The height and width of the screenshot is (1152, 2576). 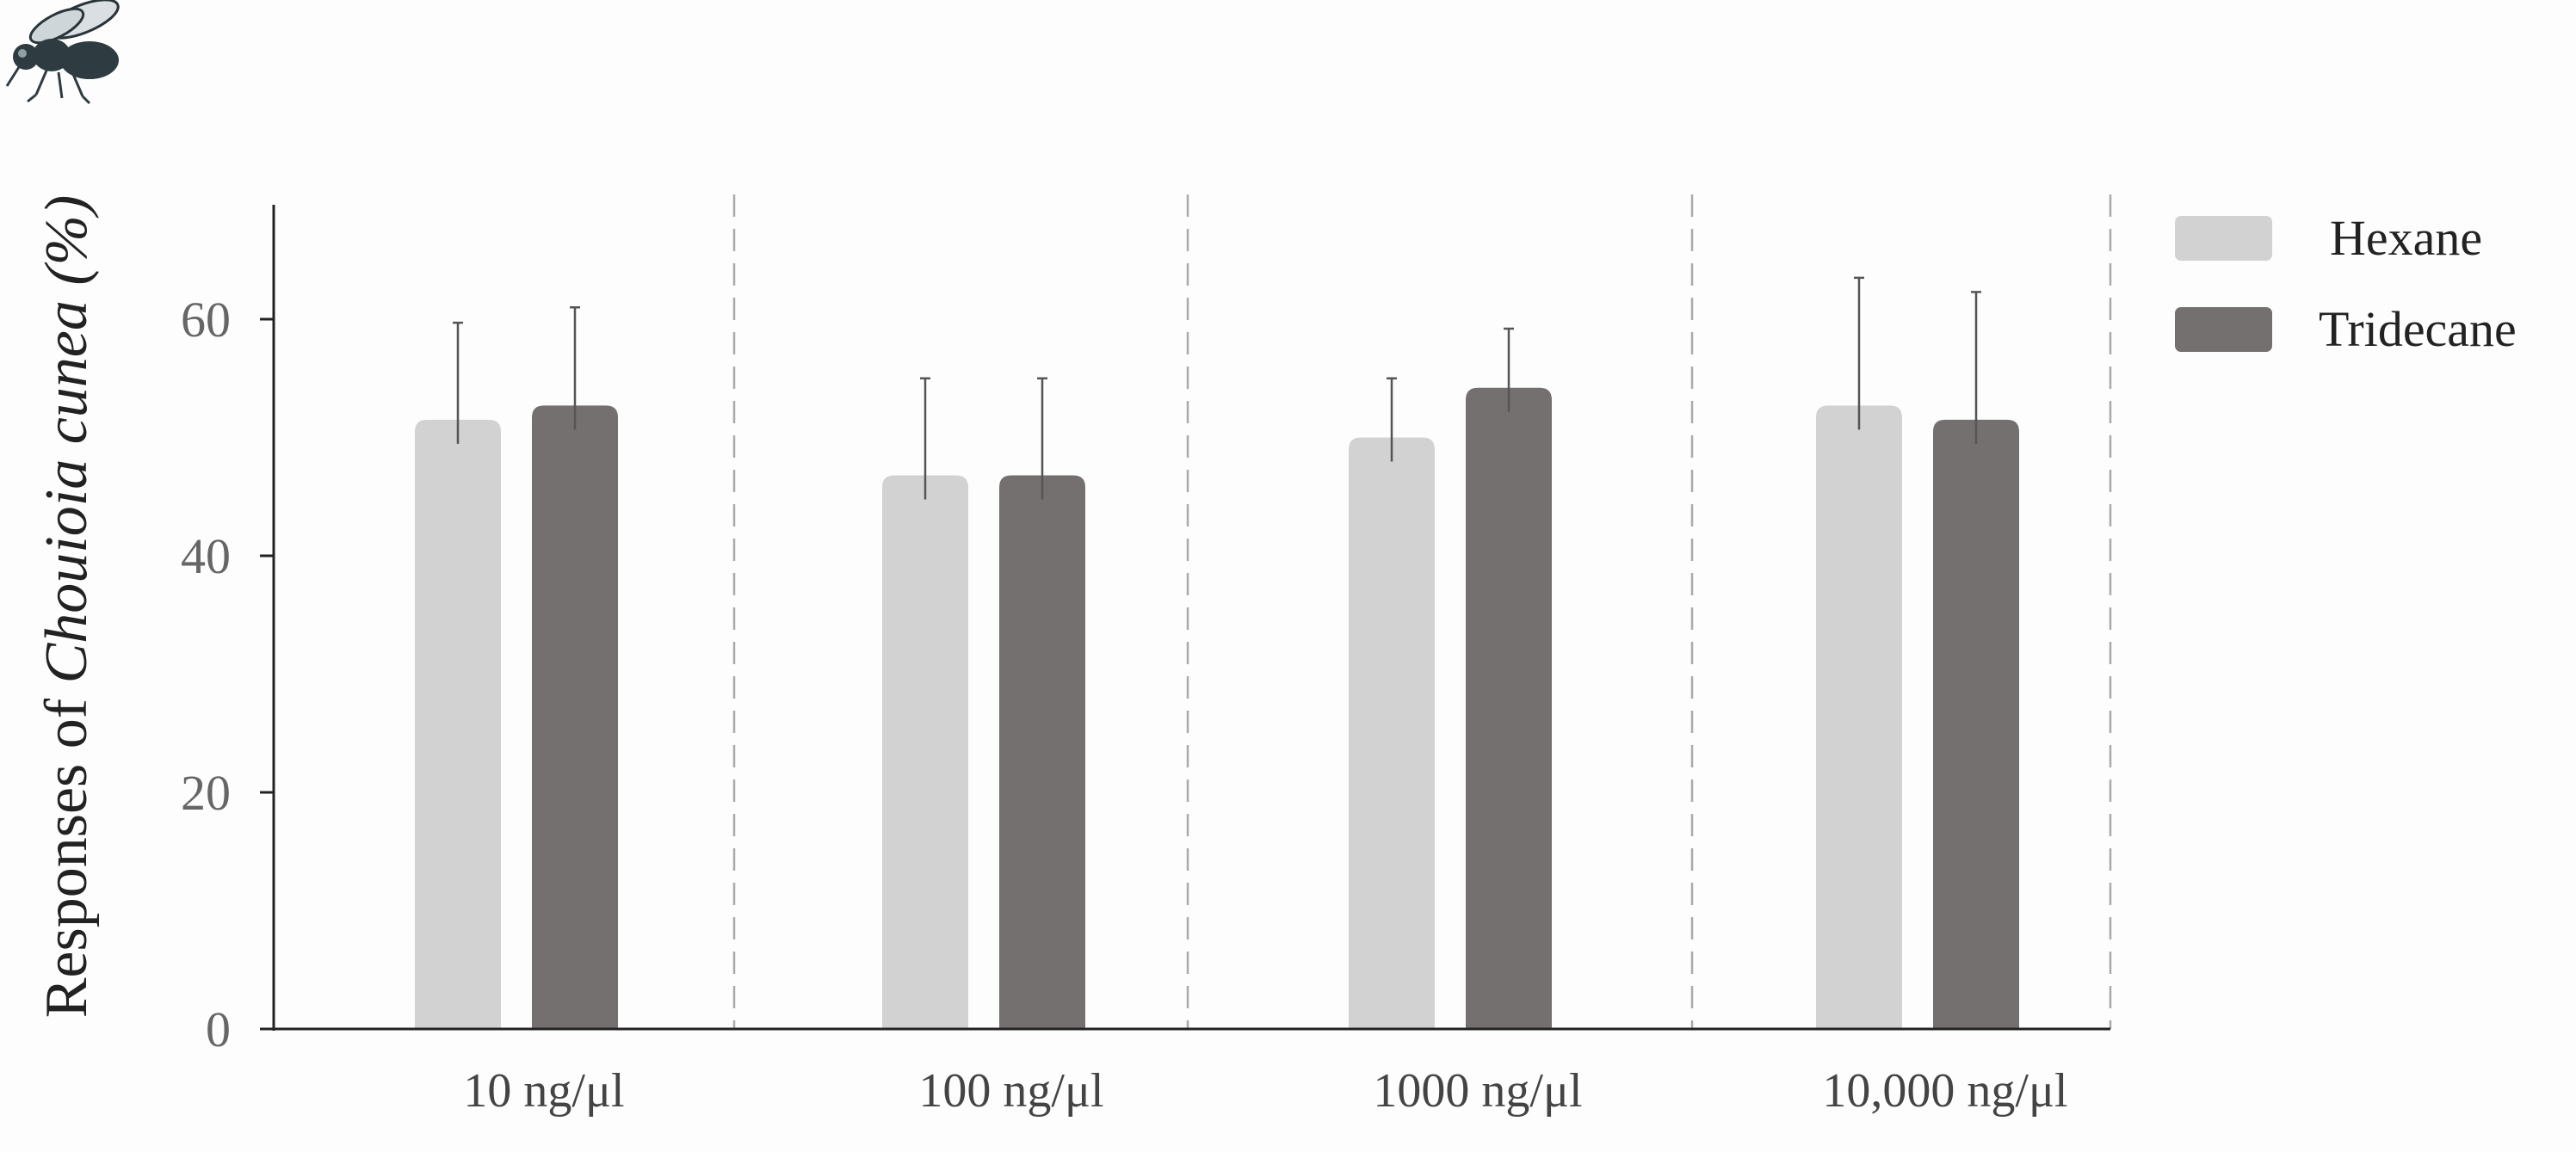 What do you see at coordinates (2346, 283) in the screenshot?
I see `legend: Hexane Tridecane` at bounding box center [2346, 283].